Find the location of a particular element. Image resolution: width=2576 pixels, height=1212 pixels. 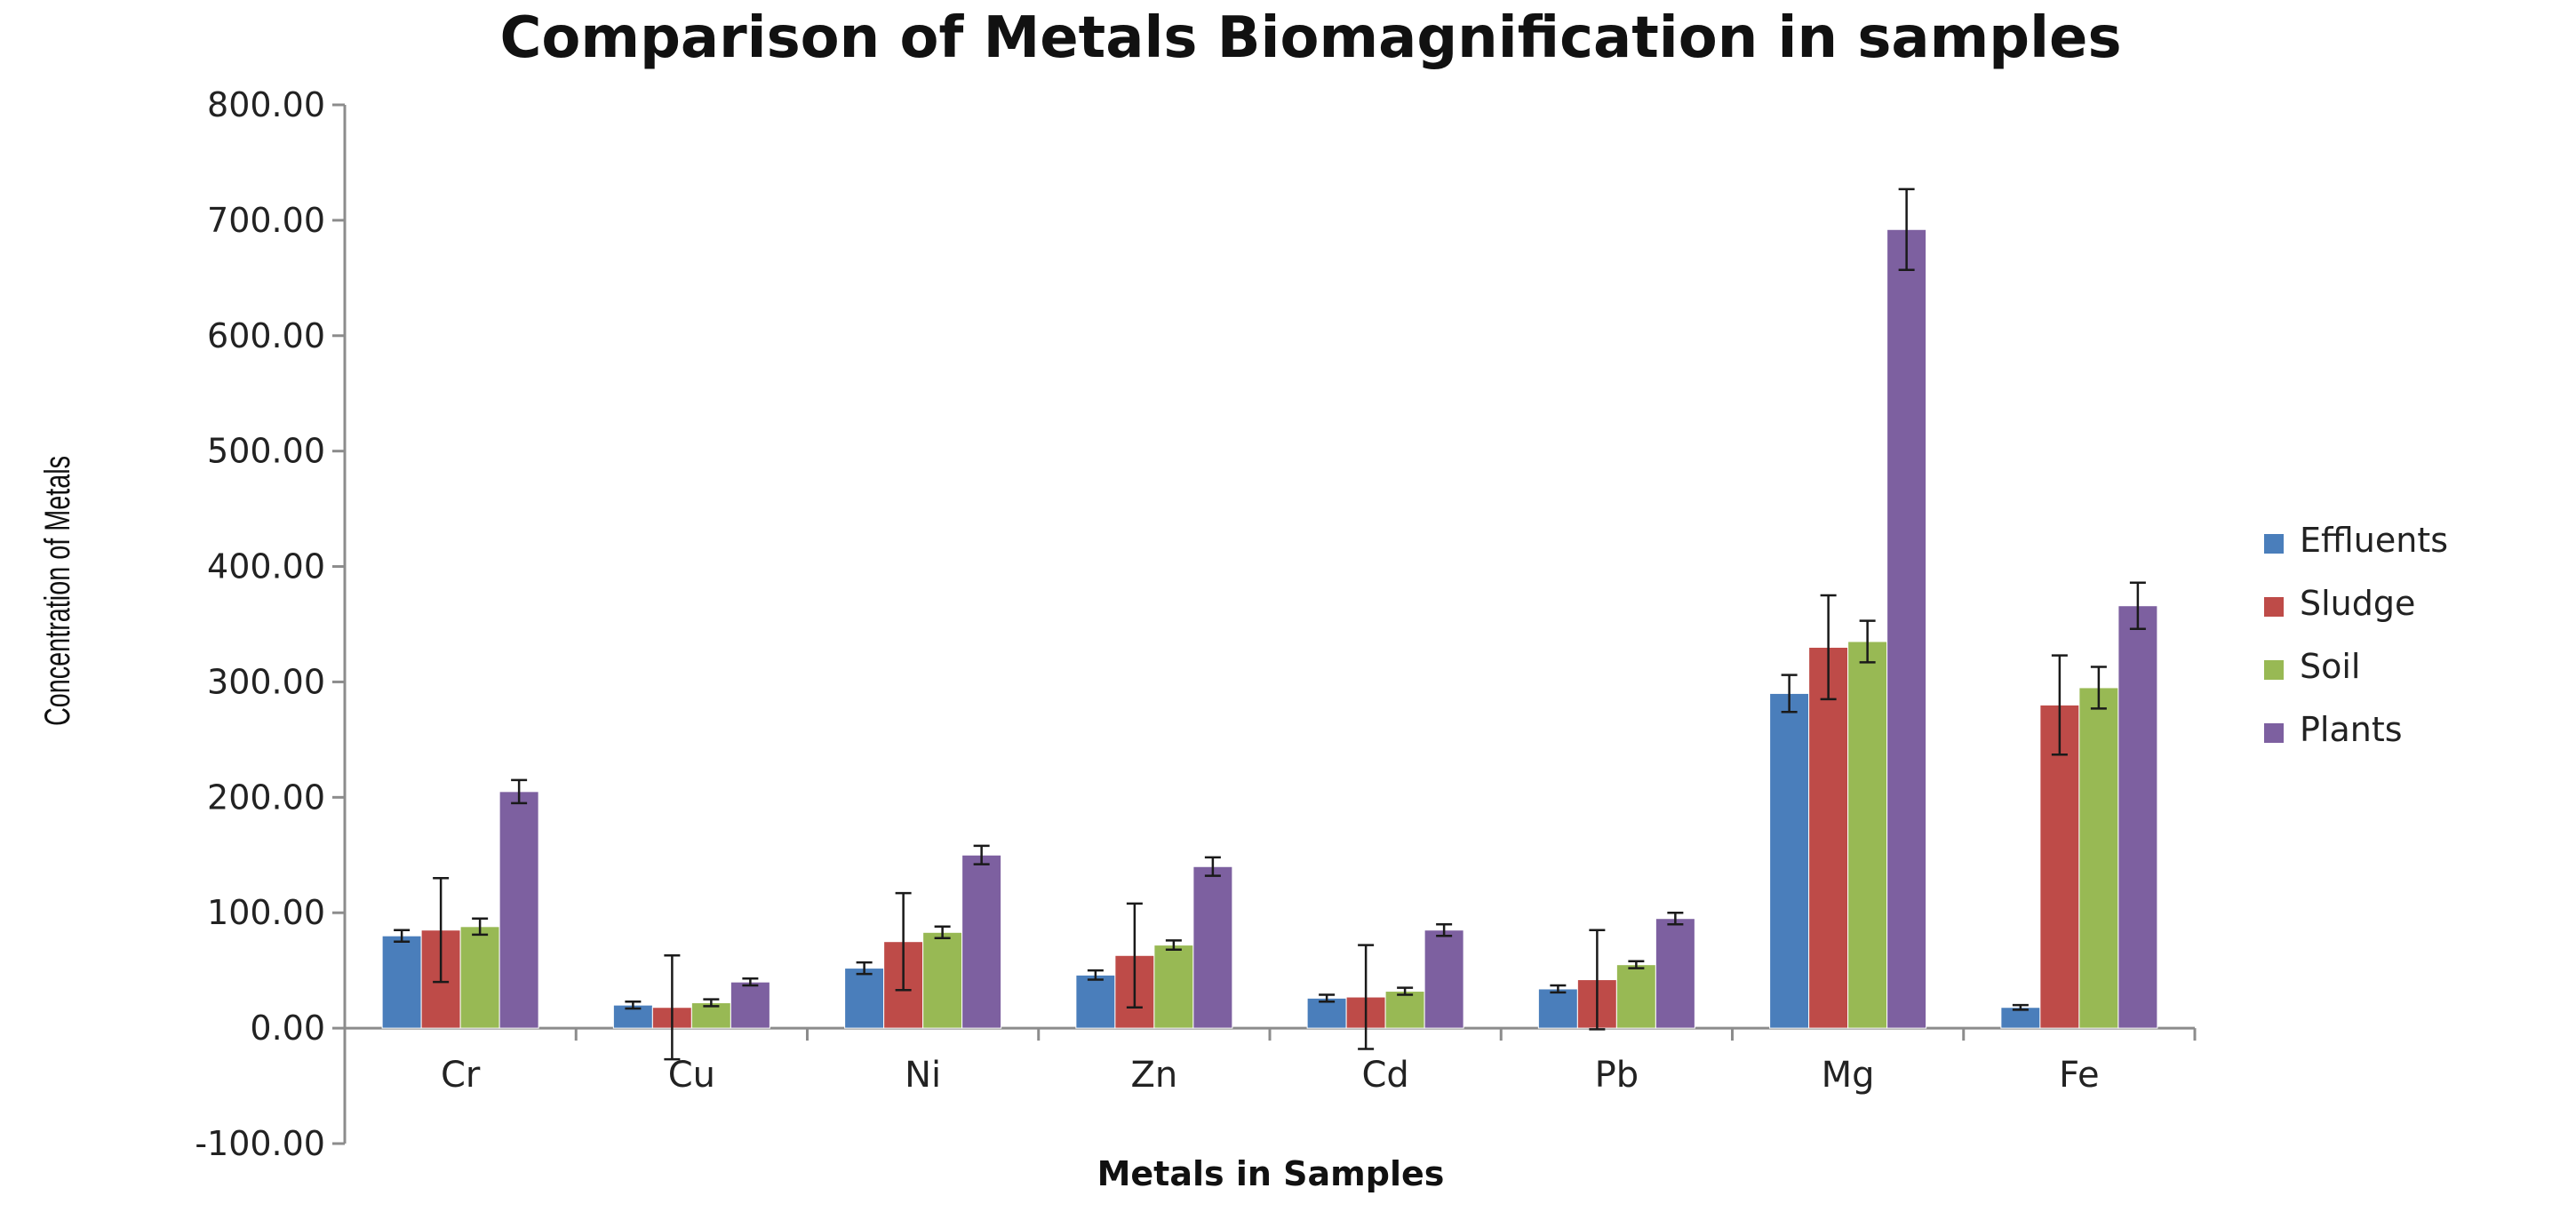

y-tick-label: 600.00 is located at coordinates (266, 335).